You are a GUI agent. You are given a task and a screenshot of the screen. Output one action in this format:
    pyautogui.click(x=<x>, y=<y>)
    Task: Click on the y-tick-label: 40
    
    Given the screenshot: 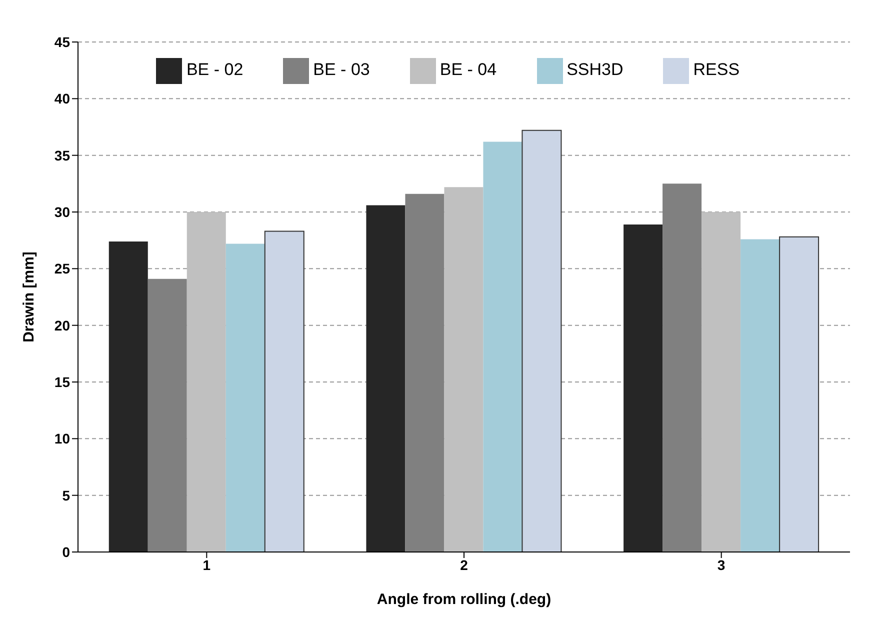 What is the action you would take?
    pyautogui.click(x=62, y=98)
    